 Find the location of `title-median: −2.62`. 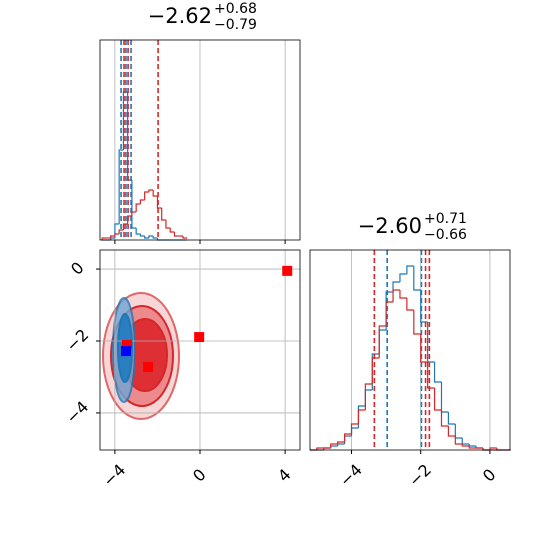

title-median: −2.62 is located at coordinates (180, 16).